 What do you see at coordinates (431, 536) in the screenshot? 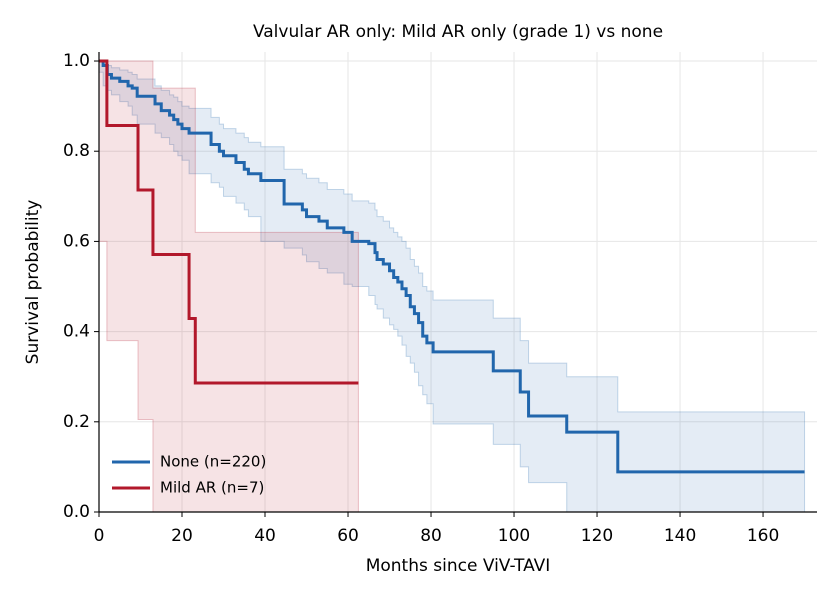
I see `x-tick-label: 80` at bounding box center [431, 536].